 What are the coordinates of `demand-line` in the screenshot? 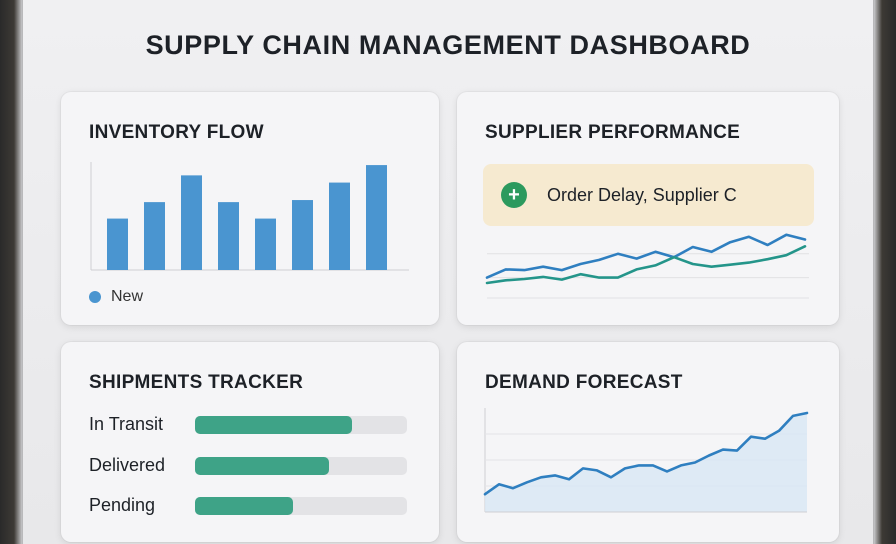 It's located at (646, 453).